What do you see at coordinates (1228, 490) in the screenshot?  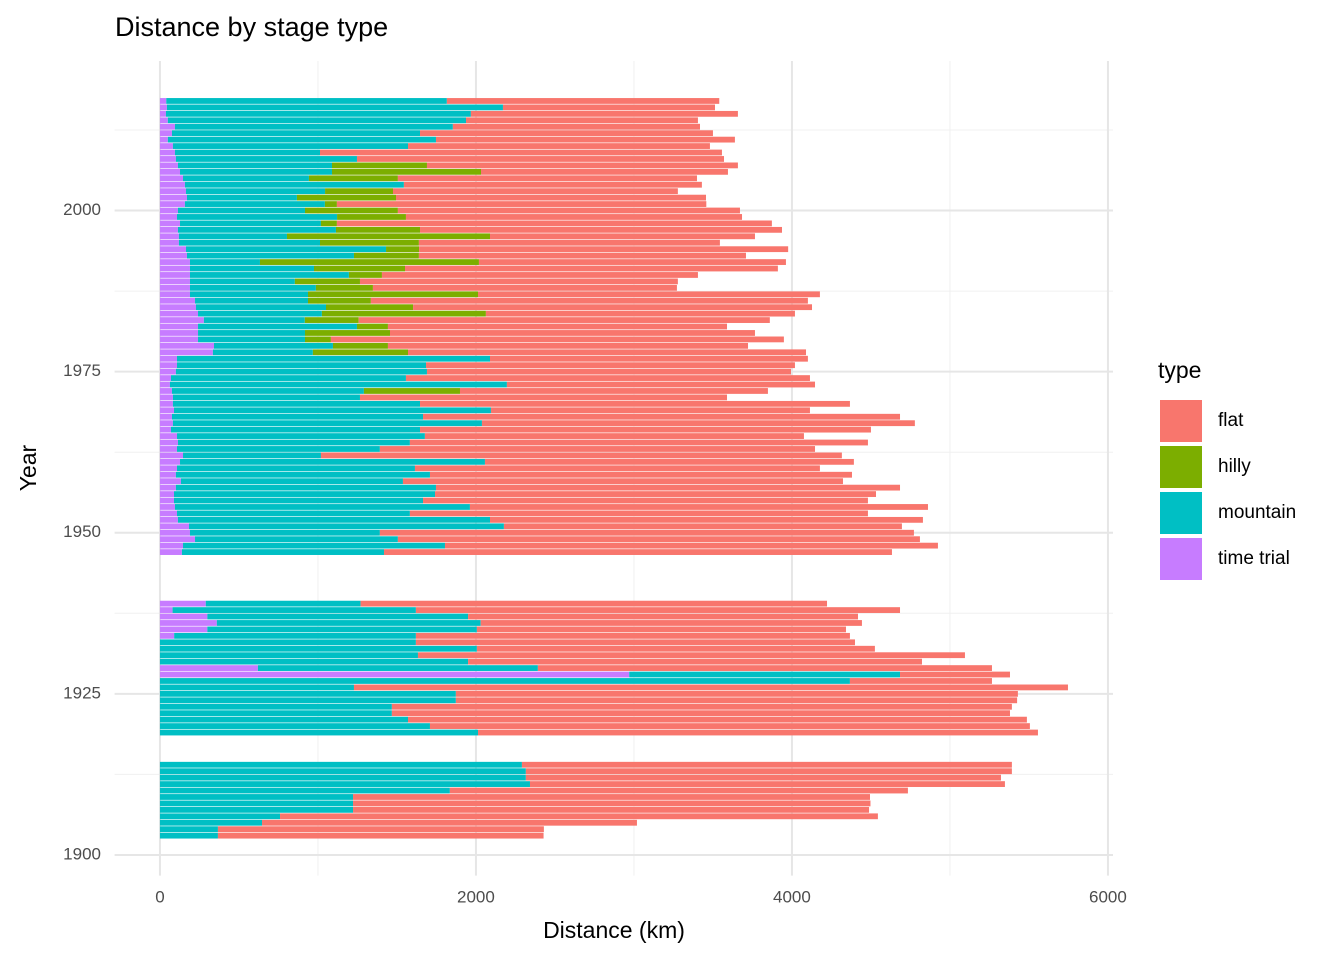 I see `legend: flat hilly mountain time trial` at bounding box center [1228, 490].